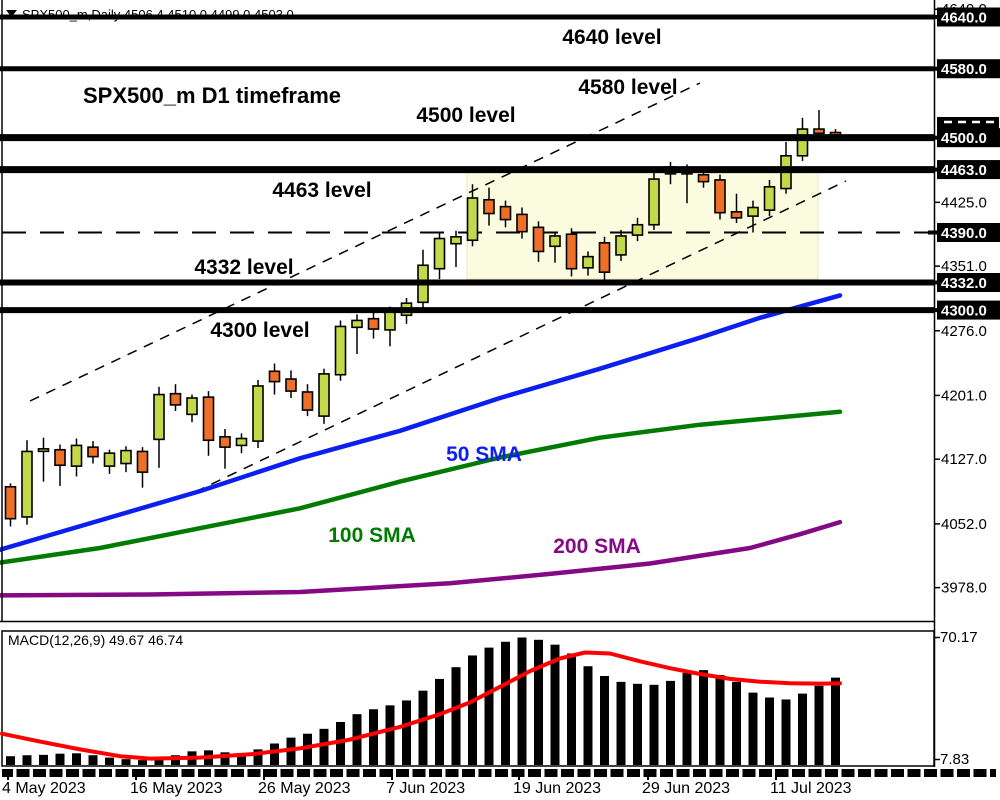 The height and width of the screenshot is (800, 1000). Describe the element at coordinates (954, 759) in the screenshot. I see `macd-min-label: 7.83` at that location.